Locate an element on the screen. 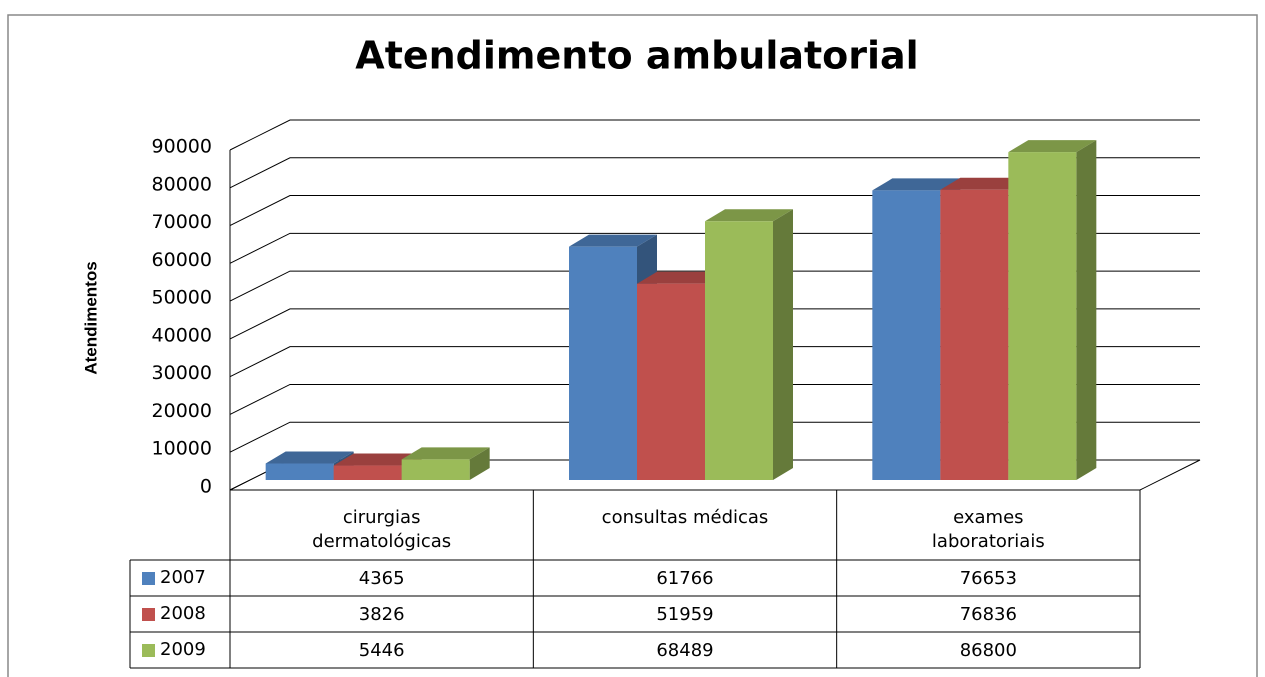 The height and width of the screenshot is (677, 1265). y-tick-label: 50000 is located at coordinates (182, 298).